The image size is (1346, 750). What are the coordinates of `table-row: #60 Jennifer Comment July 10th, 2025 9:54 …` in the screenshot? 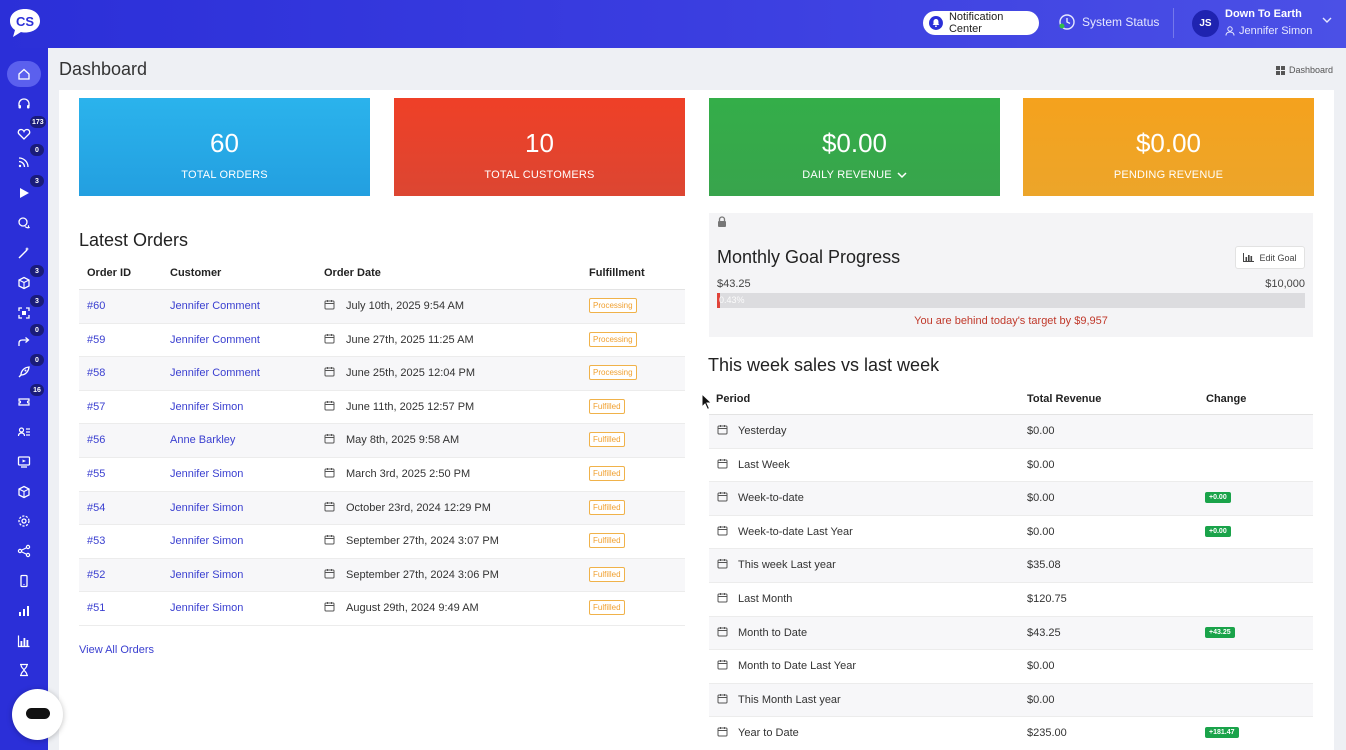 It's located at (382, 307).